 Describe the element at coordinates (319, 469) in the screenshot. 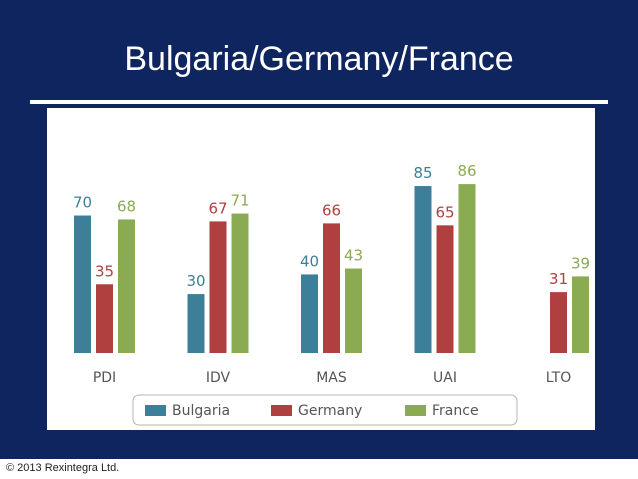

I see `footer-bar: © 2013 Rexintegra Ltd.` at that location.